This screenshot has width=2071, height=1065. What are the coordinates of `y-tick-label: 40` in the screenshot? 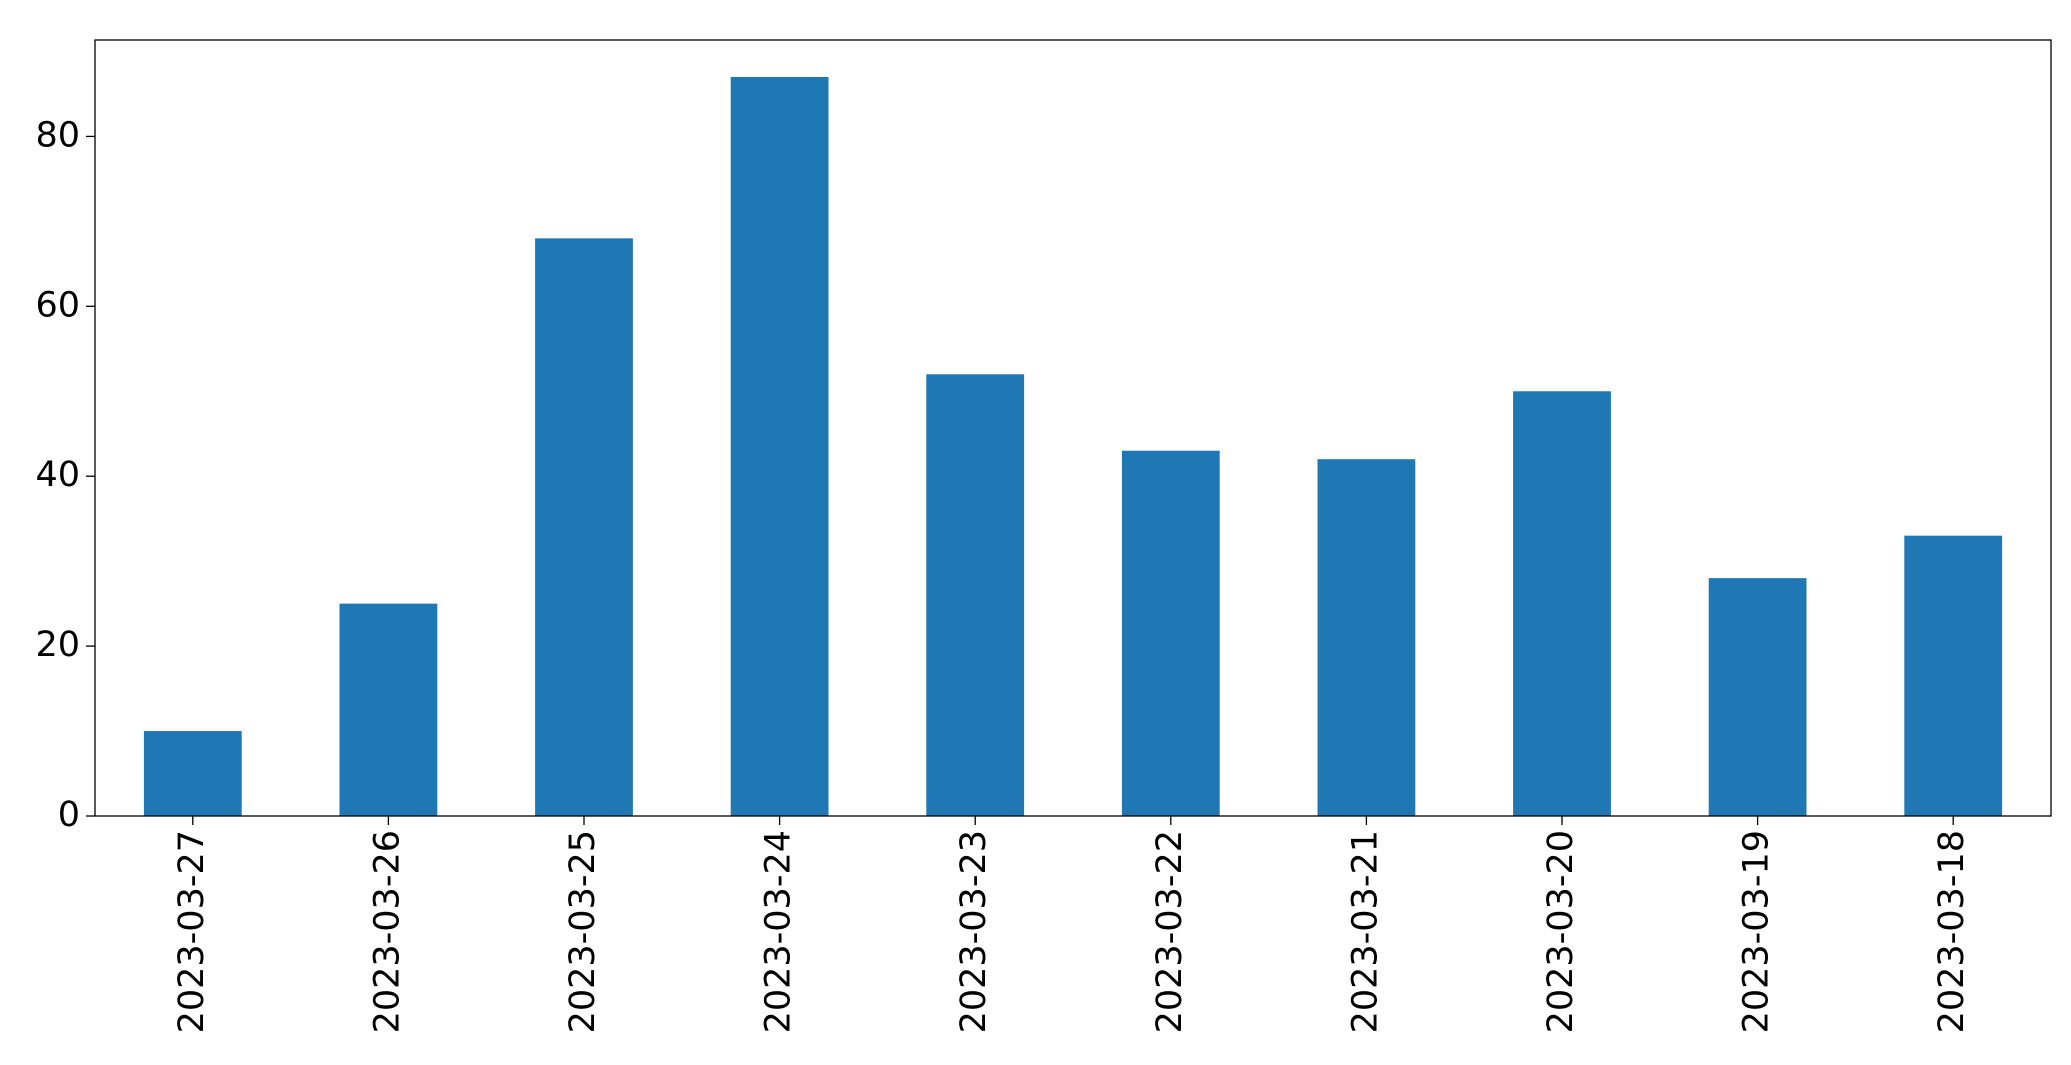 It's located at (57, 475).